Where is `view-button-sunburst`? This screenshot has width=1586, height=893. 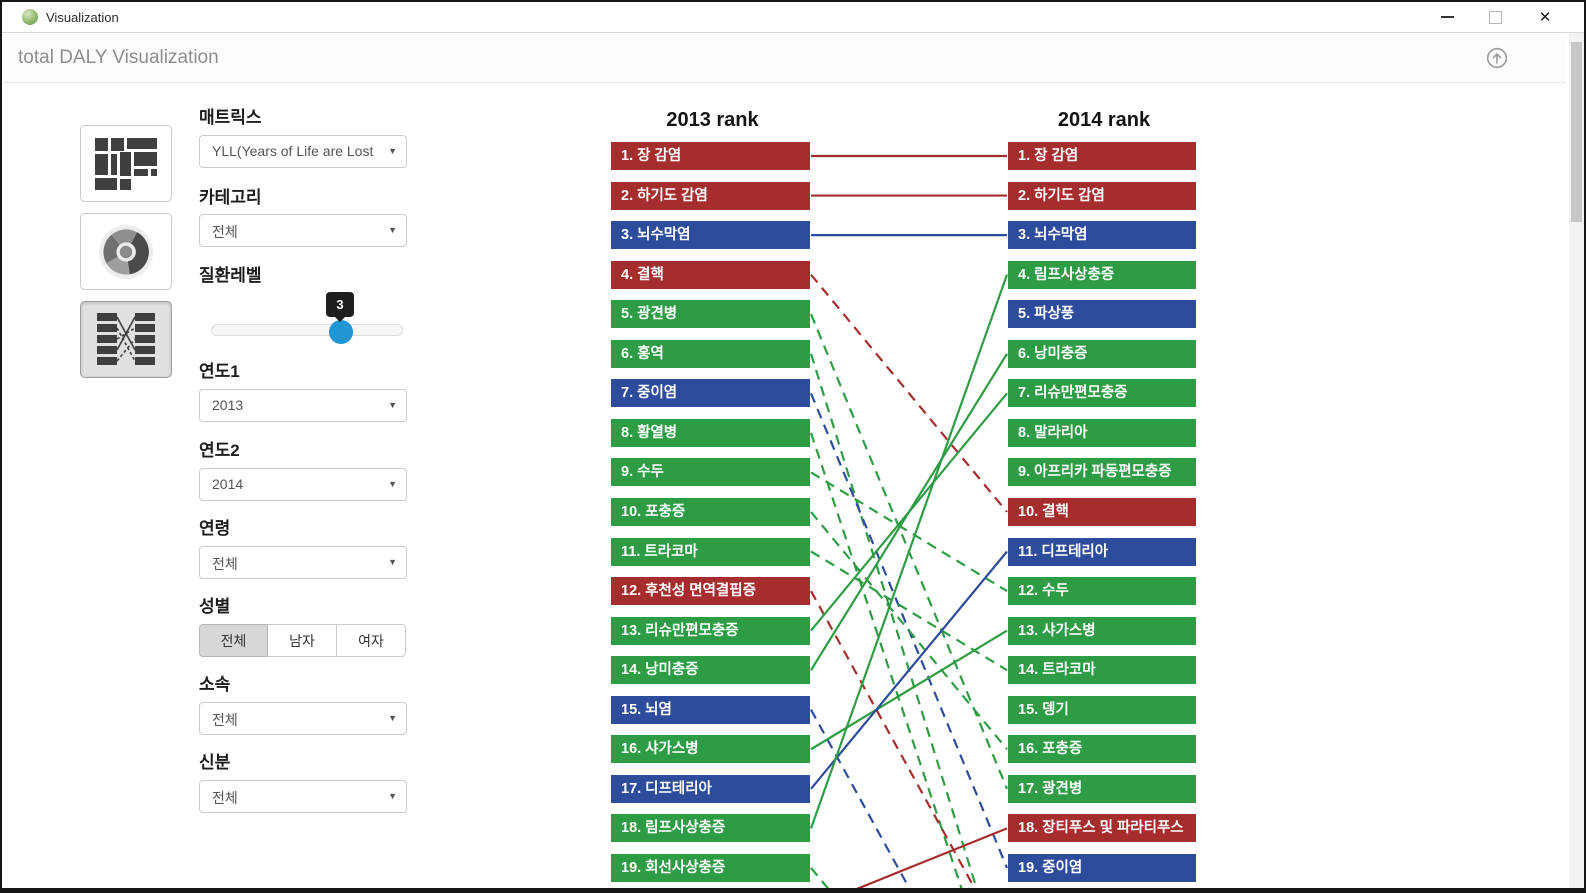 view-button-sunburst is located at coordinates (126, 251).